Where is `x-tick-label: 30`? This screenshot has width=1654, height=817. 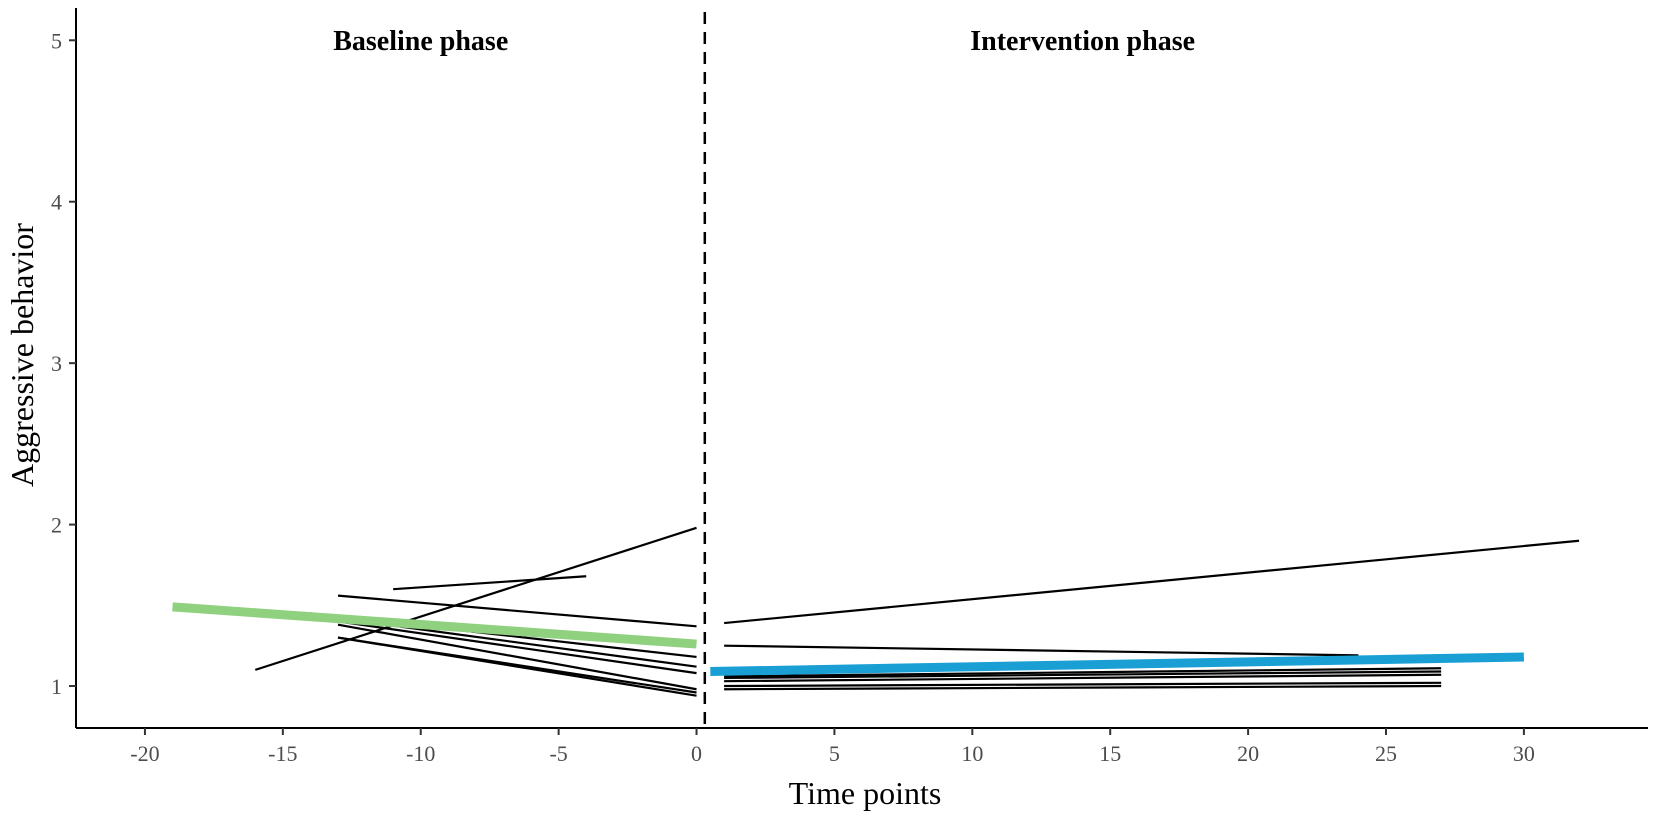
x-tick-label: 30 is located at coordinates (1524, 753).